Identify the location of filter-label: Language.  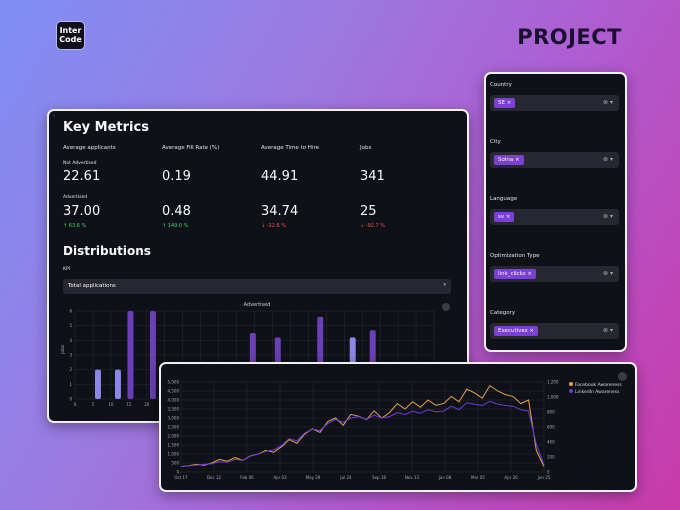
(504, 199).